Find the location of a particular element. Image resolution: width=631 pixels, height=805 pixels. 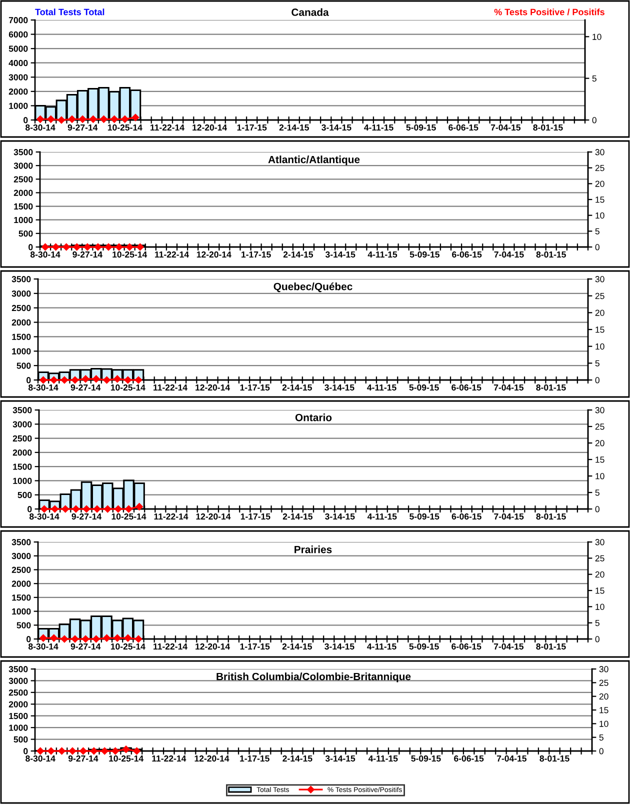

y2-axis-title: % Tests Positive / Positifs is located at coordinates (549, 12).